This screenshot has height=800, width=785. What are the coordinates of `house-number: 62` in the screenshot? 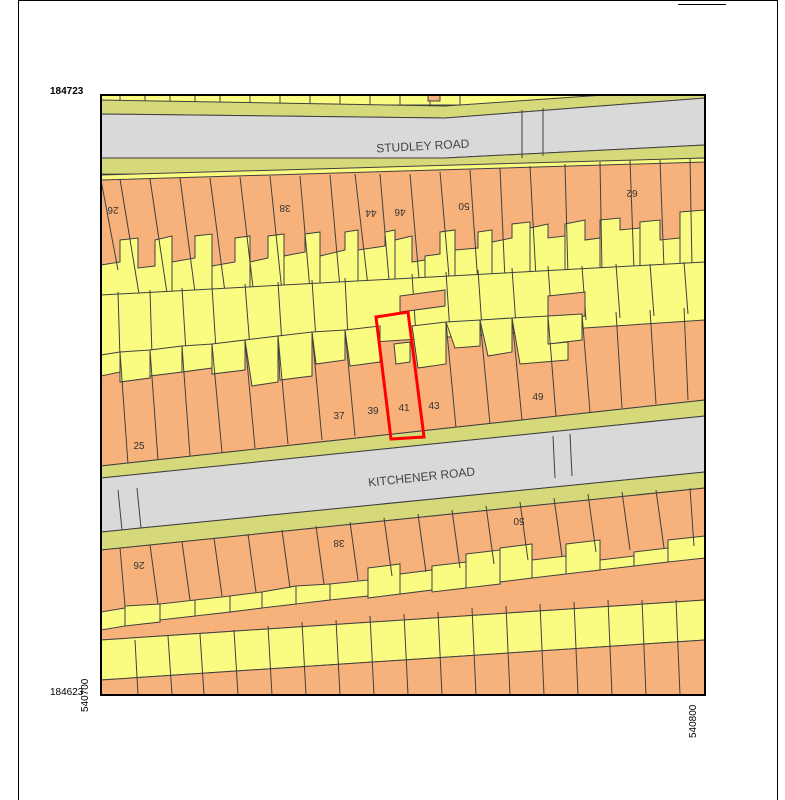 It's located at (632, 192).